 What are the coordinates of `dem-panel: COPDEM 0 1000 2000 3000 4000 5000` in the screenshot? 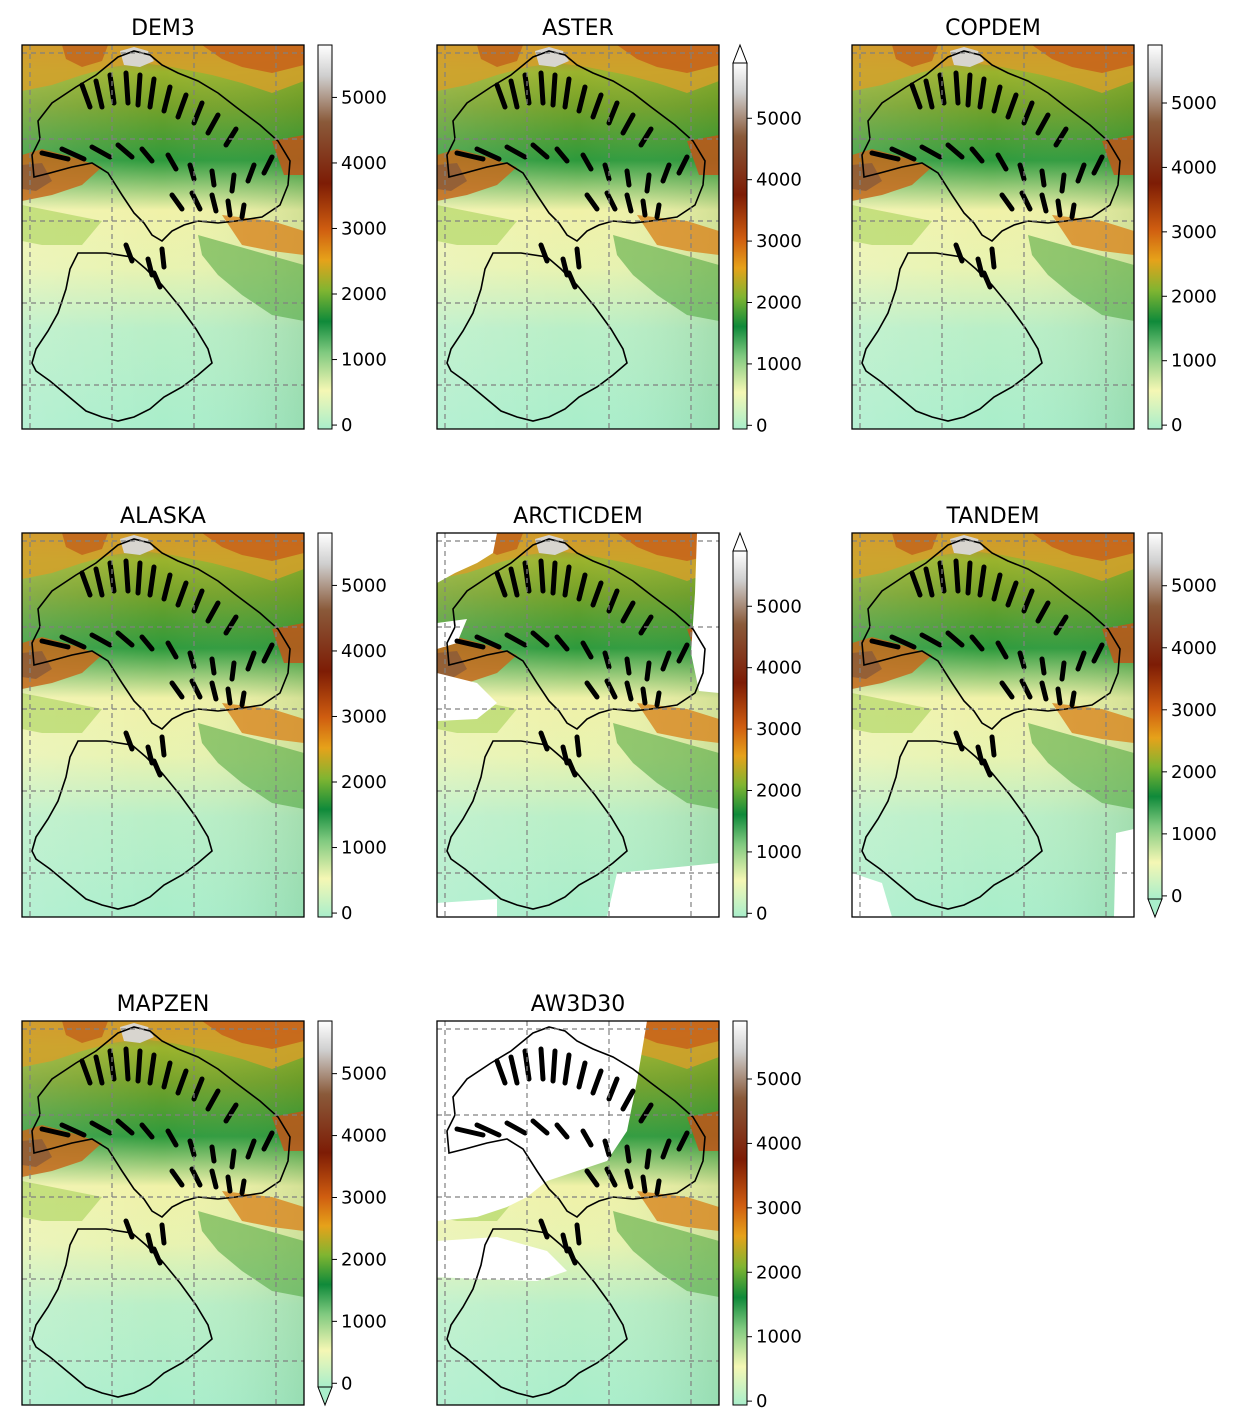 It's located at (1034, 226).